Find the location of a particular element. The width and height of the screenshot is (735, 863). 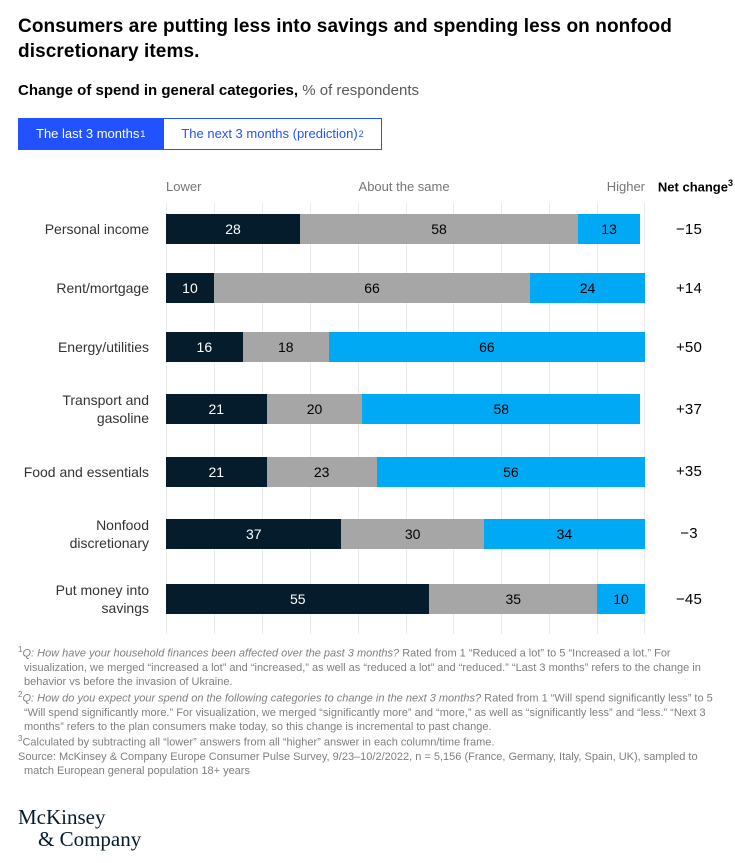

row-category-label: Transport and gasoline is located at coordinates (105, 409).